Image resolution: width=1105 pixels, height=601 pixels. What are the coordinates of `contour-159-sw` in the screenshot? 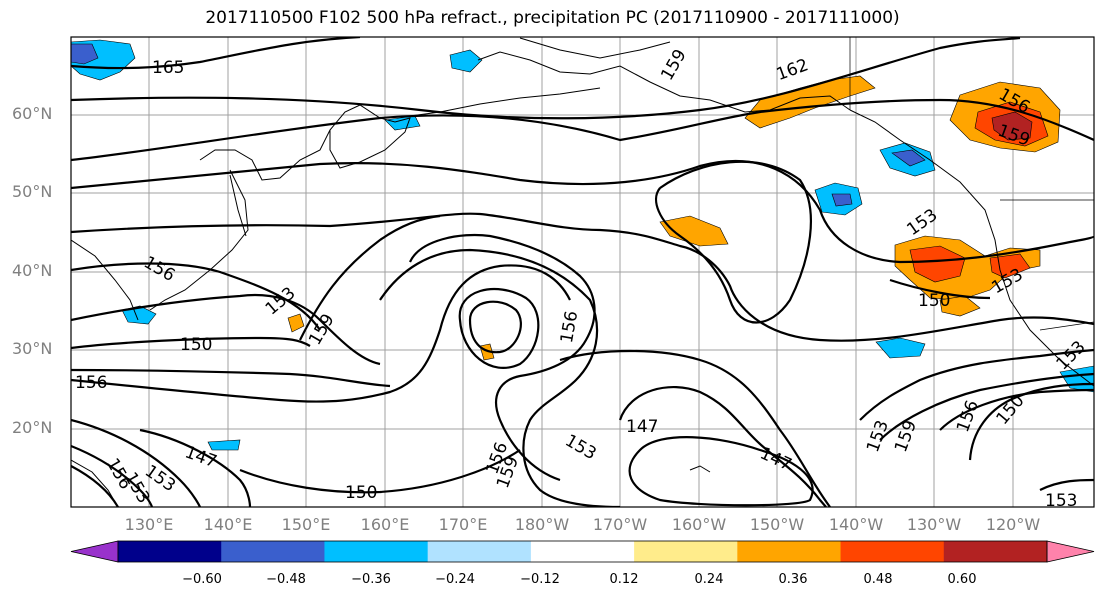 It's located at (95, 486).